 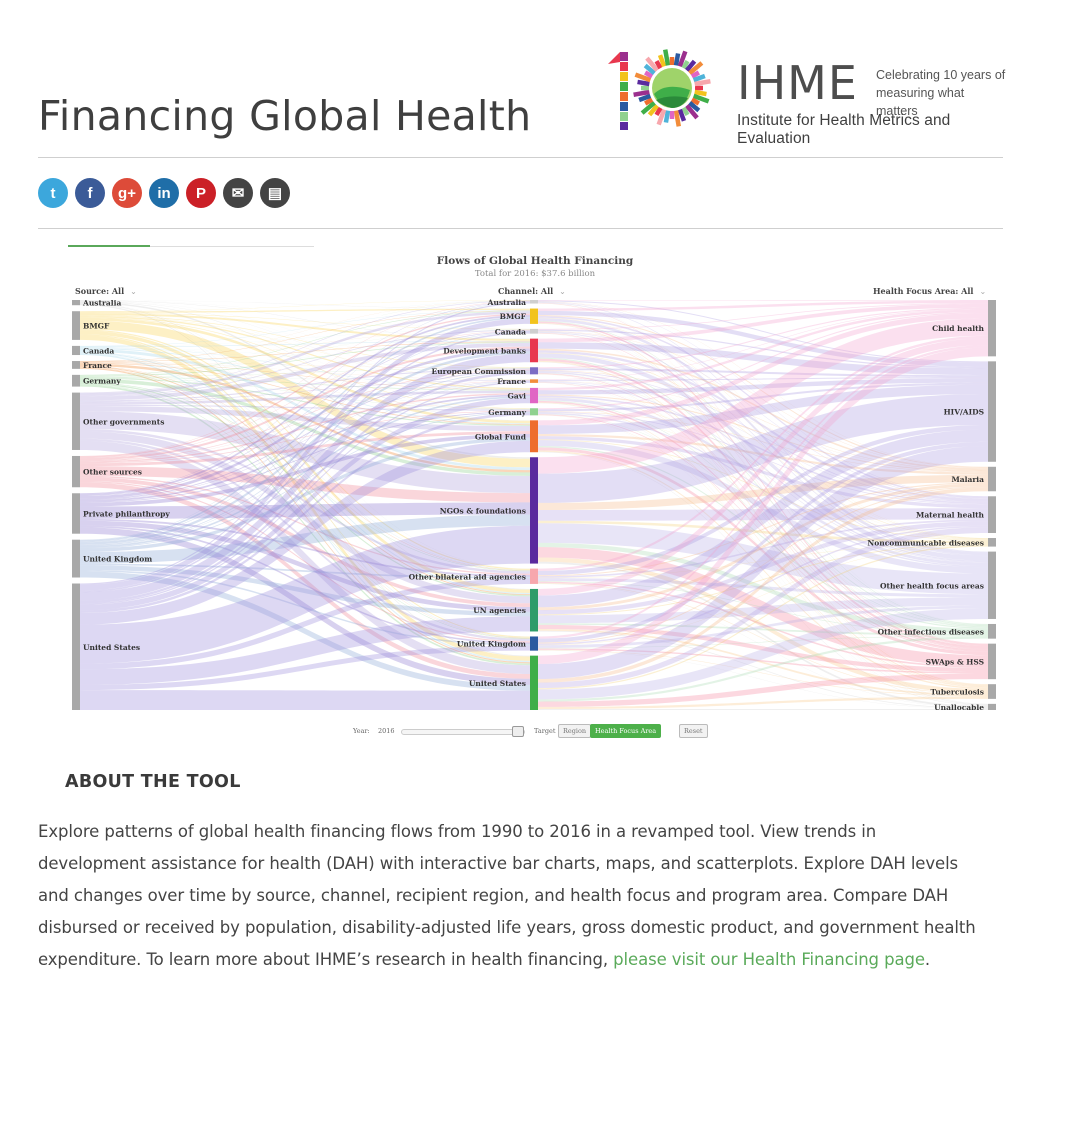 What do you see at coordinates (238, 193) in the screenshot?
I see `email-icon: ✉` at bounding box center [238, 193].